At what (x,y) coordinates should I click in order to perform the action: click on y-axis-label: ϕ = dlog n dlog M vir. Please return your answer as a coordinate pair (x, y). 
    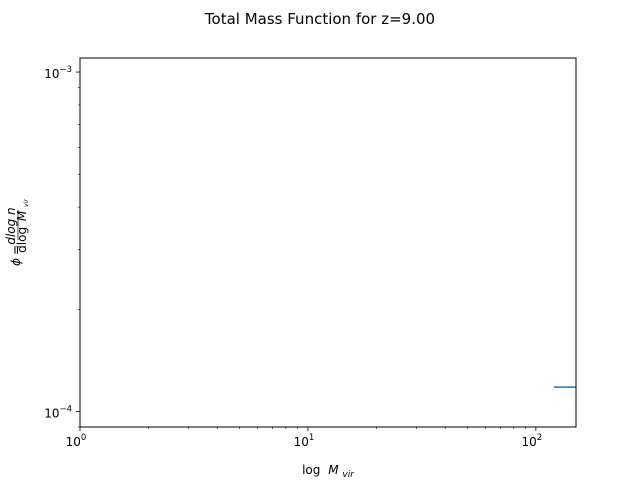
    Looking at the image, I should click on (17, 232).